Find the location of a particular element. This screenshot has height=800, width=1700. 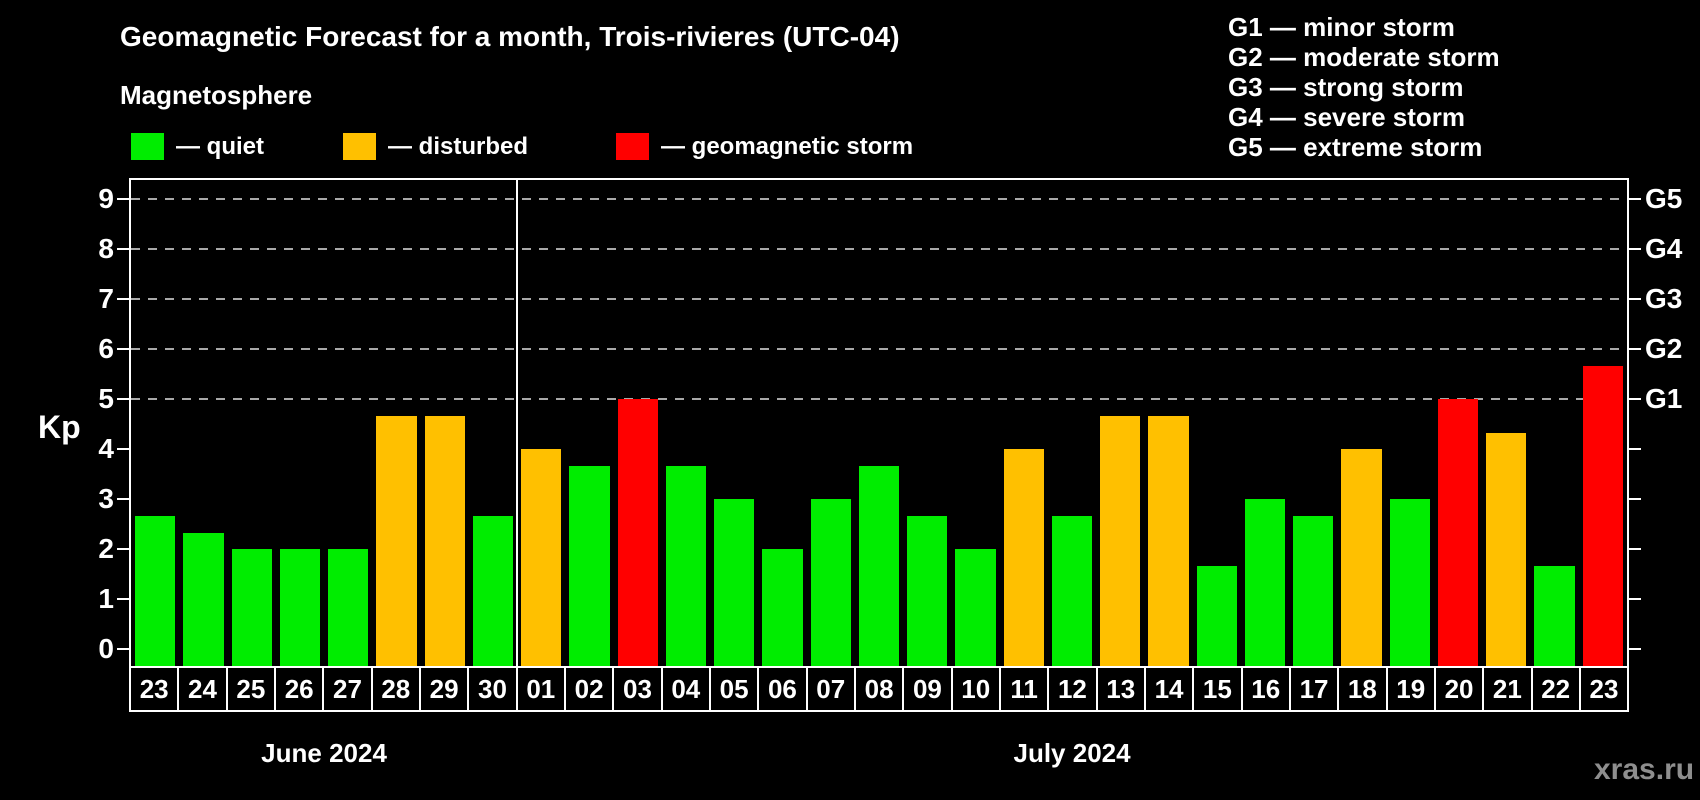

day-label-july-23: 23 is located at coordinates (1604, 689).